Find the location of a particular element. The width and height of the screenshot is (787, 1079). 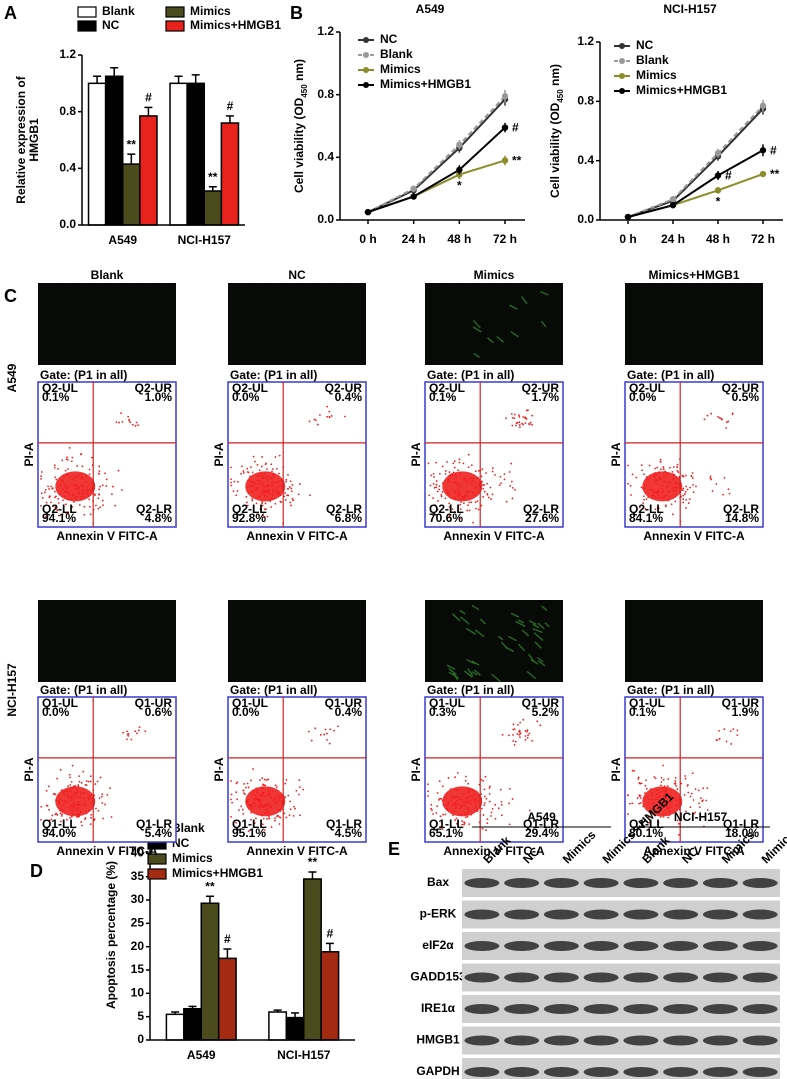

micrograph is located at coordinates (107, 641).